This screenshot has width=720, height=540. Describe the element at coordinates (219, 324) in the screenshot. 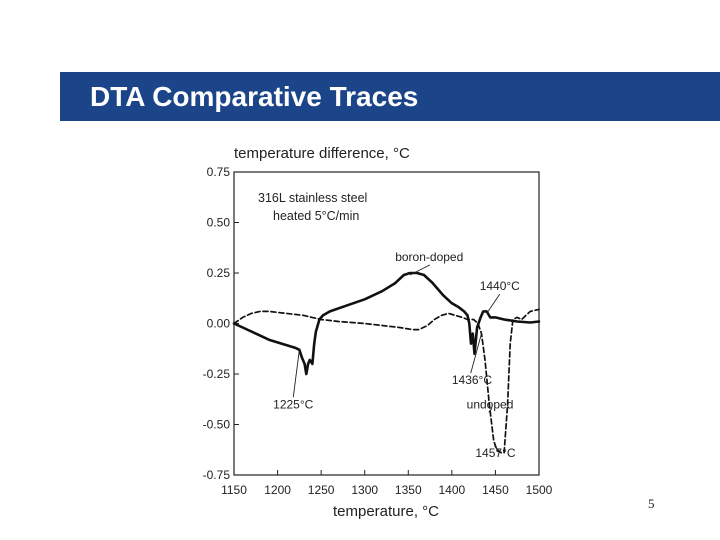

I see `y-tick-label: 0.00` at that location.